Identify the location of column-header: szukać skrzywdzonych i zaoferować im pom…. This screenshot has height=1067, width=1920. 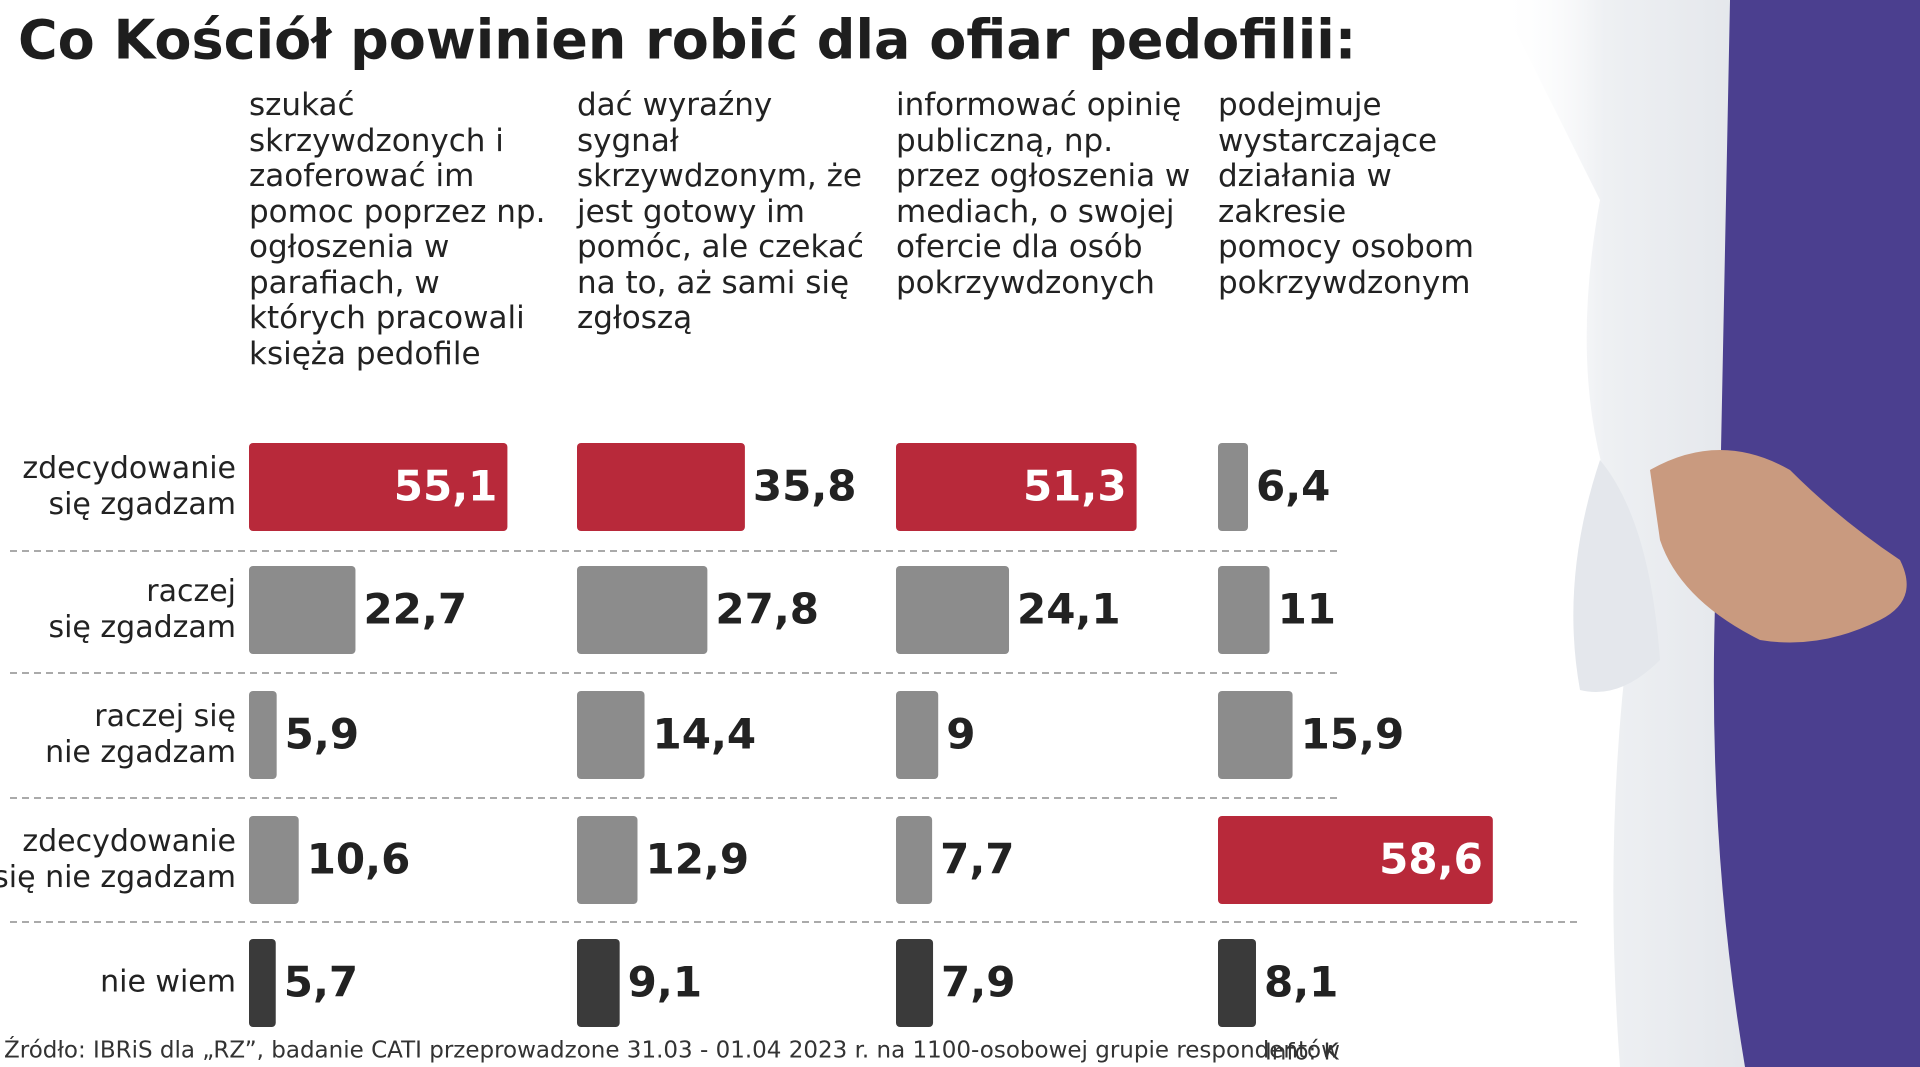
(397, 229).